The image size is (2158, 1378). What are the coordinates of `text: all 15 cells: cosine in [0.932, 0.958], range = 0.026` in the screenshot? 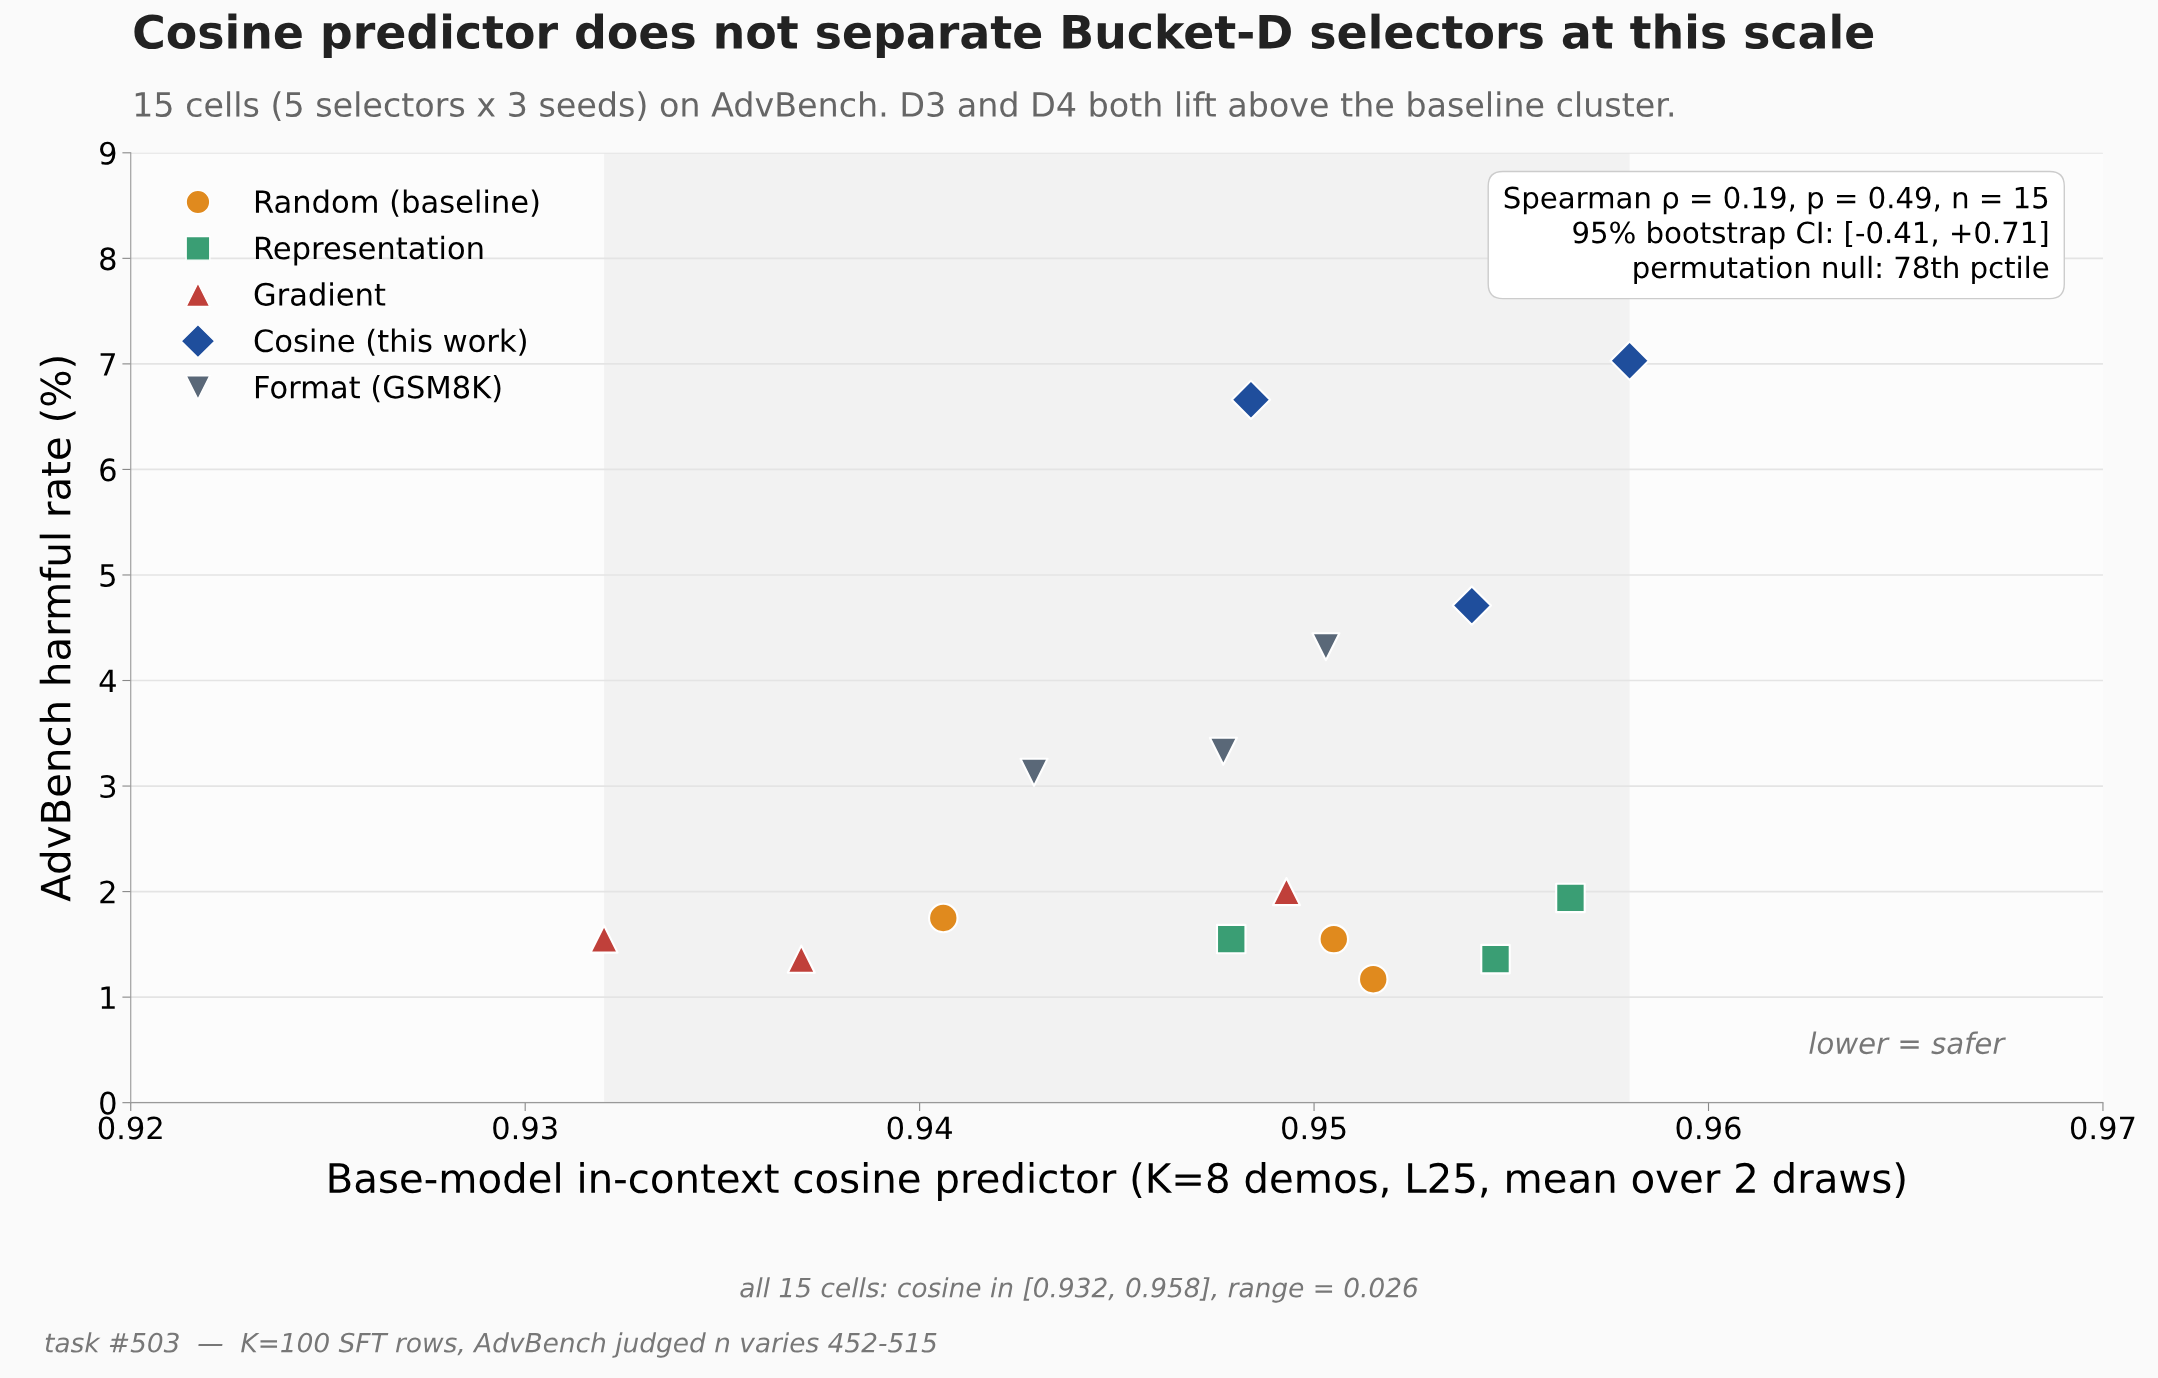 It's located at (1079, 1290).